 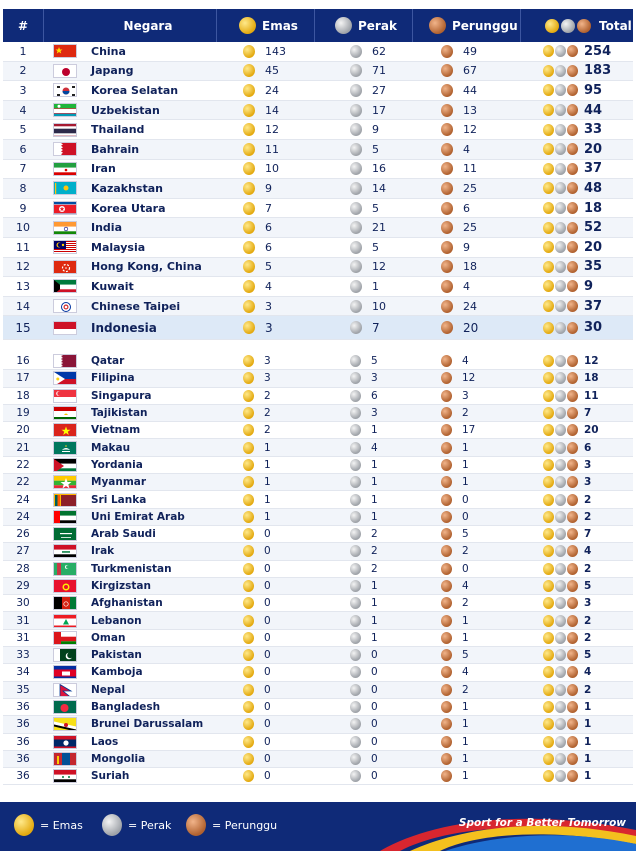 I want to click on gold-count: 6, so click(x=268, y=228).